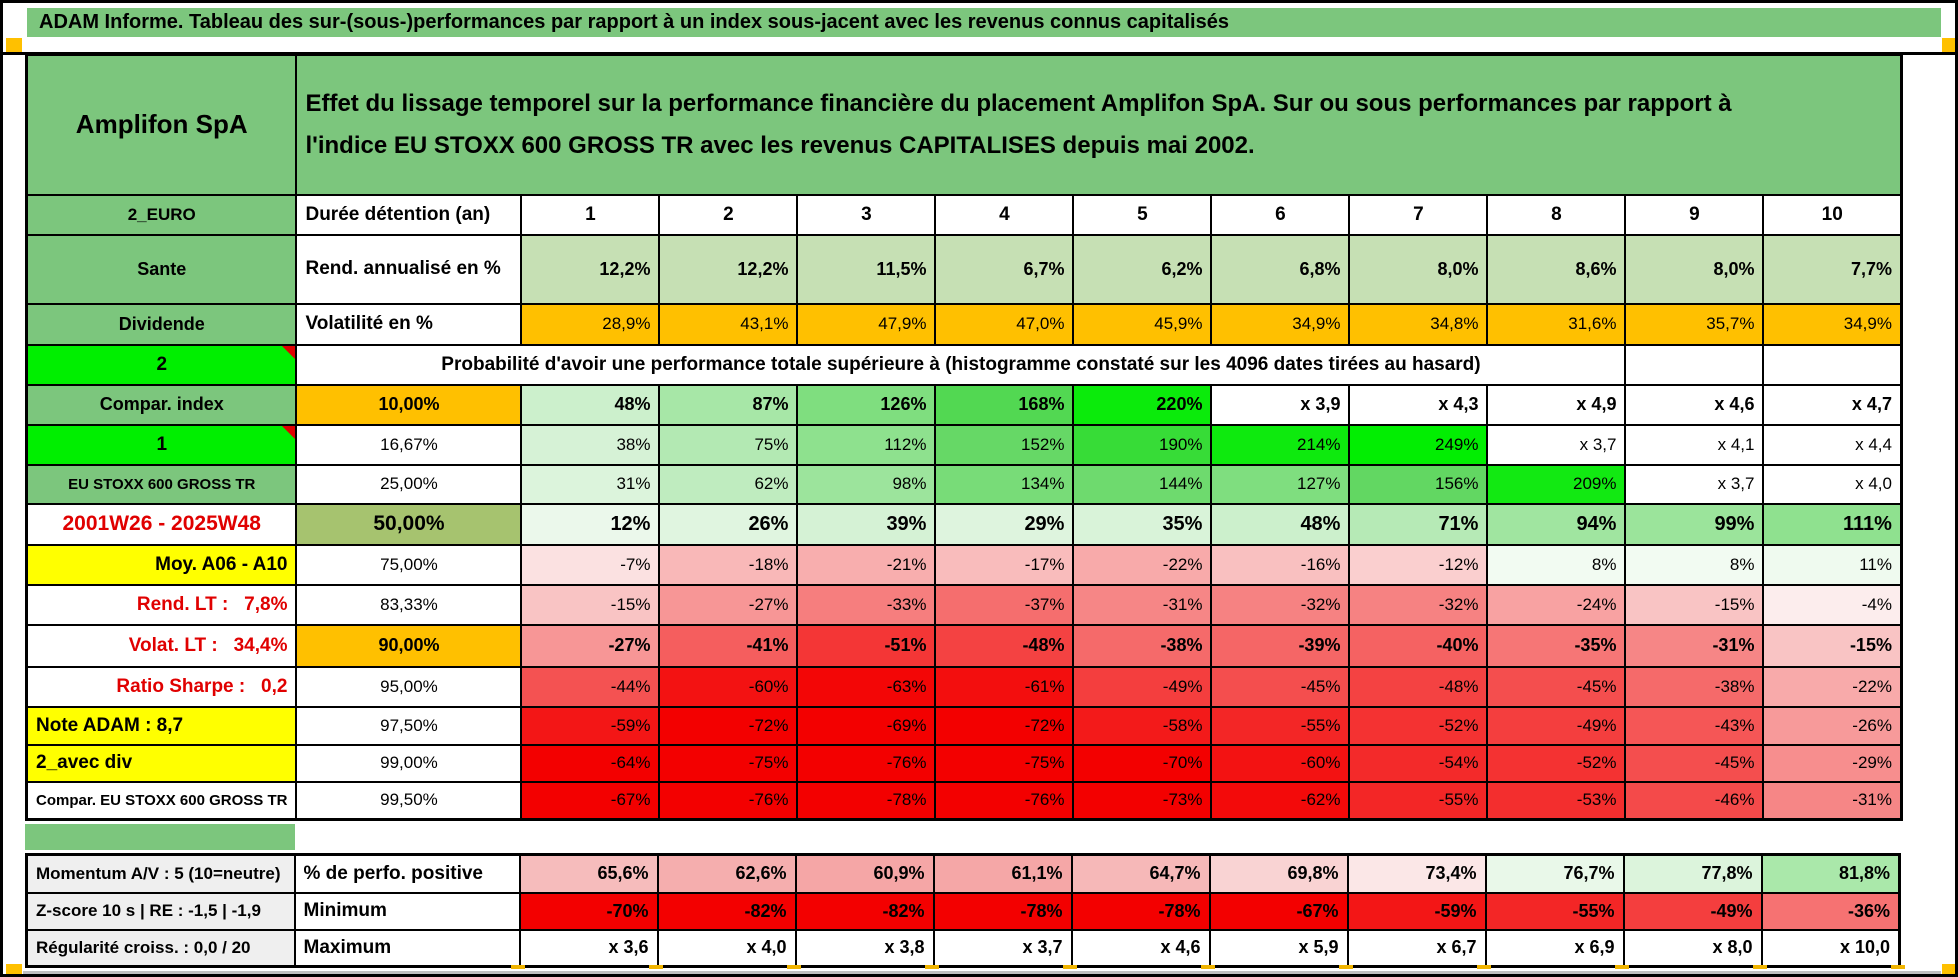 This screenshot has width=1958, height=977. I want to click on data-cell: 76,7%, so click(1554, 873).